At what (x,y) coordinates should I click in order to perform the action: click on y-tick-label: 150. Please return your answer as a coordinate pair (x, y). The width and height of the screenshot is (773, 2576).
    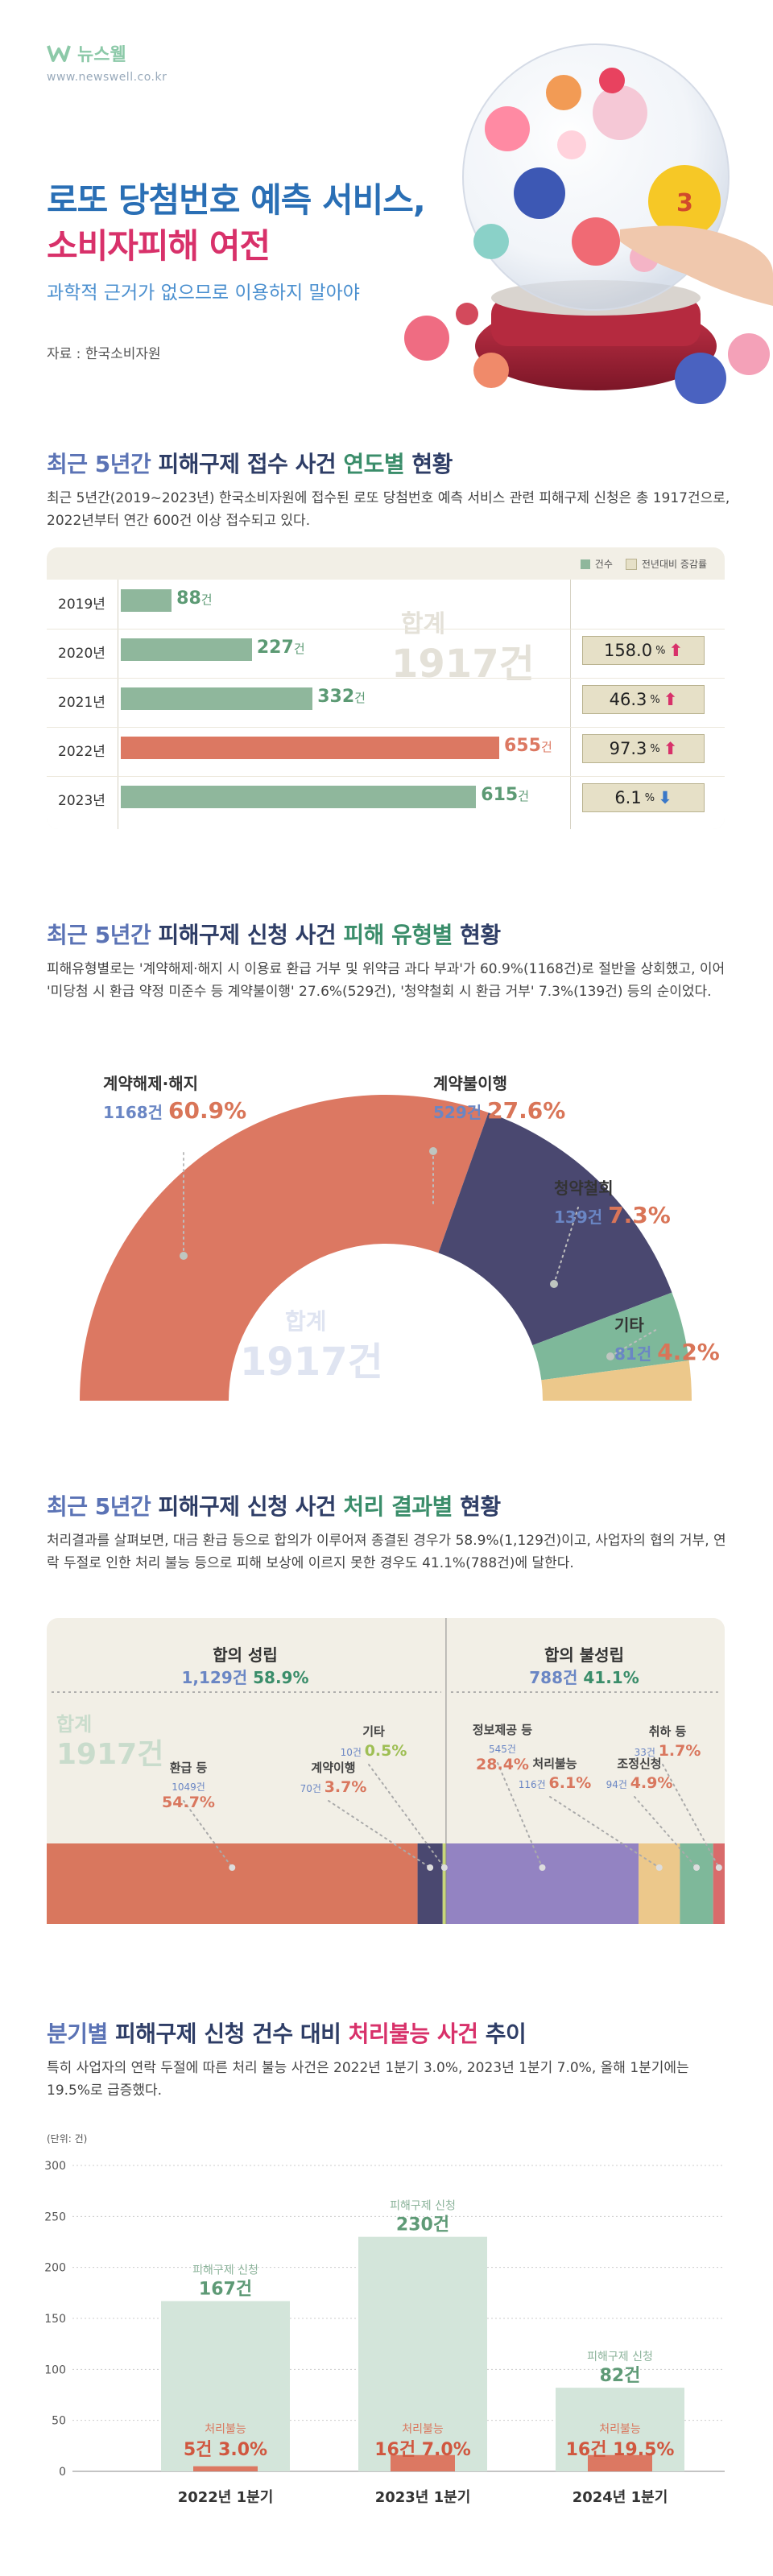
    Looking at the image, I should click on (55, 2319).